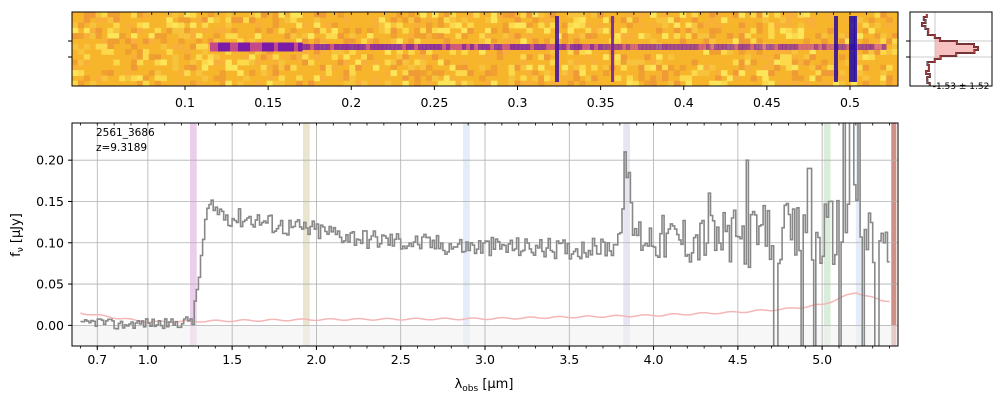 The image size is (1000, 400). I want to click on heatmap-x-tick-label: 0.15, so click(268, 102).